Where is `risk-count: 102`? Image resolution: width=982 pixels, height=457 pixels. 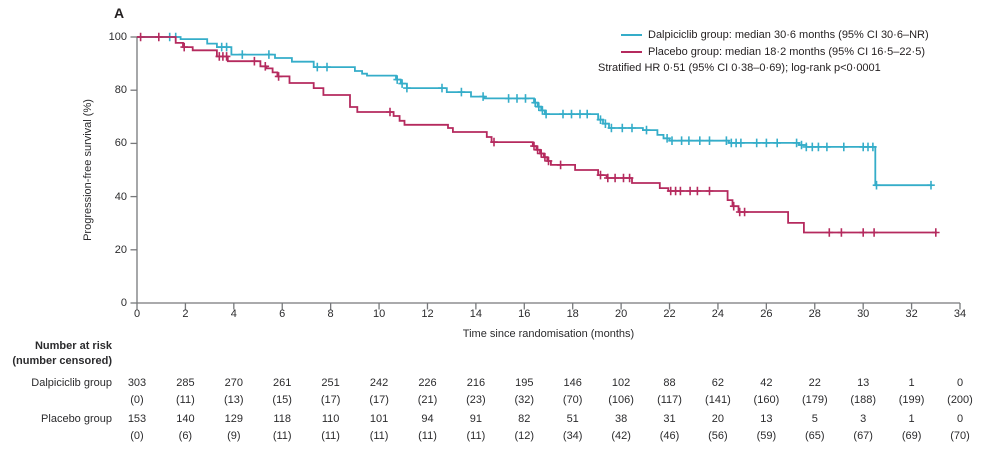 risk-count: 102 is located at coordinates (621, 383).